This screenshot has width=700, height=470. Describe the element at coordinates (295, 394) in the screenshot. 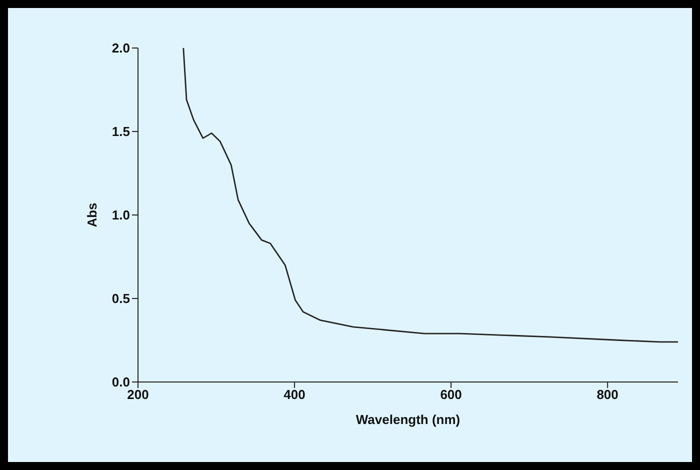

I see `x-tick-label: 400` at that location.